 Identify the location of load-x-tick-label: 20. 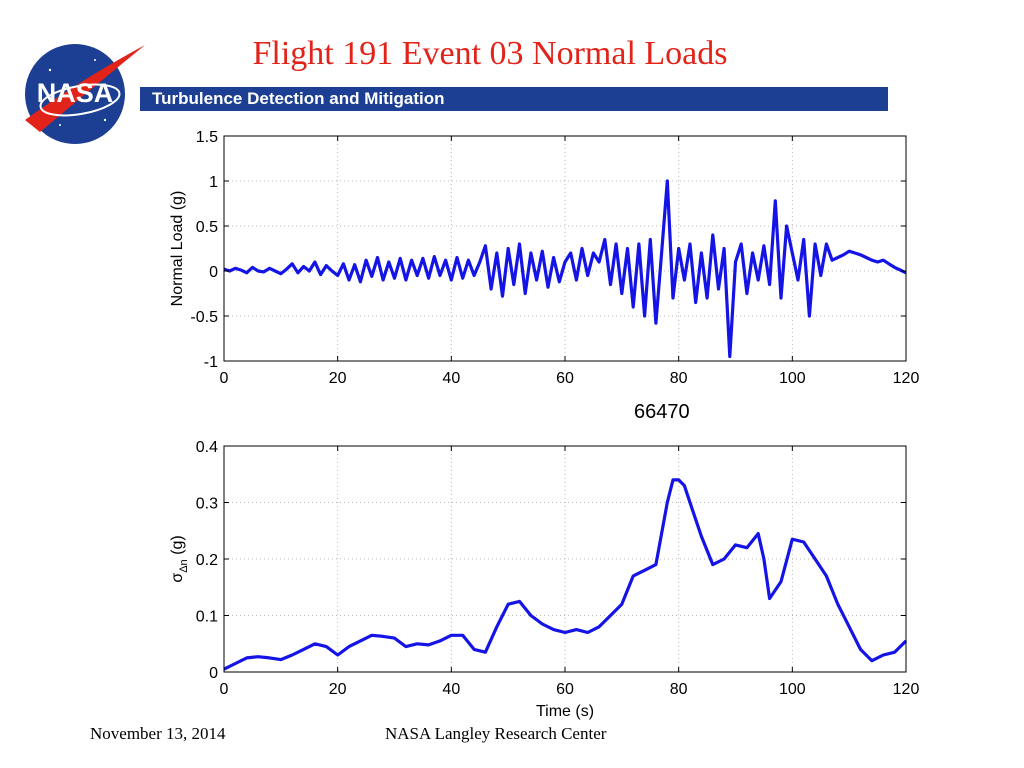
(338, 378).